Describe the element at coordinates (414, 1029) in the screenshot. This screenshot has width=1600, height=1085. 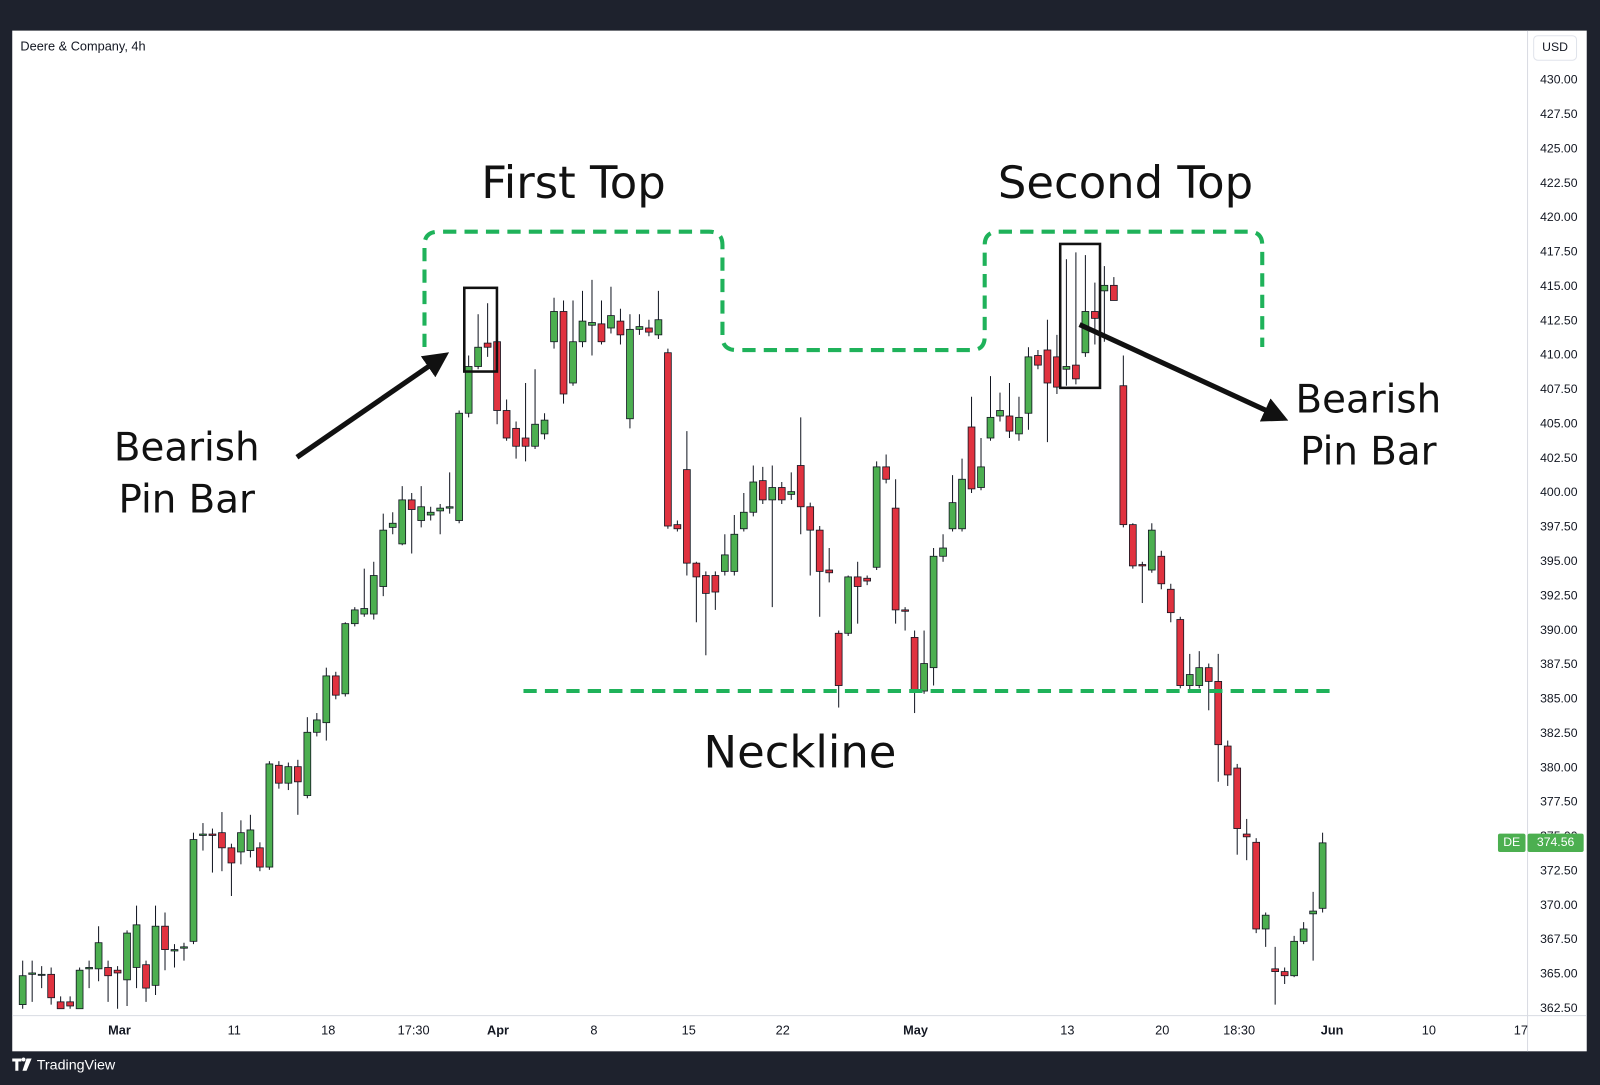
I see `x-tick-label: 17:30` at that location.